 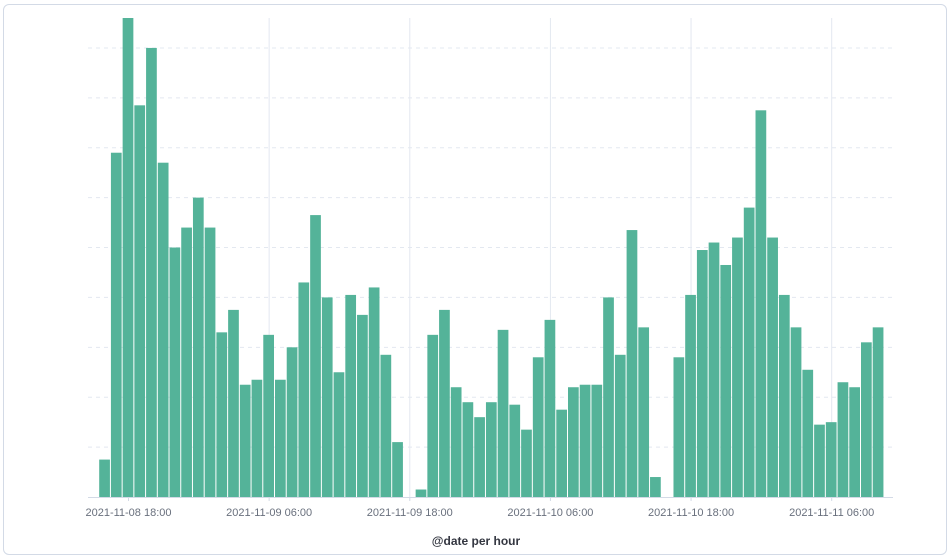 I want to click on x-tick-label: 2021-11-10 06:00, so click(x=550, y=513).